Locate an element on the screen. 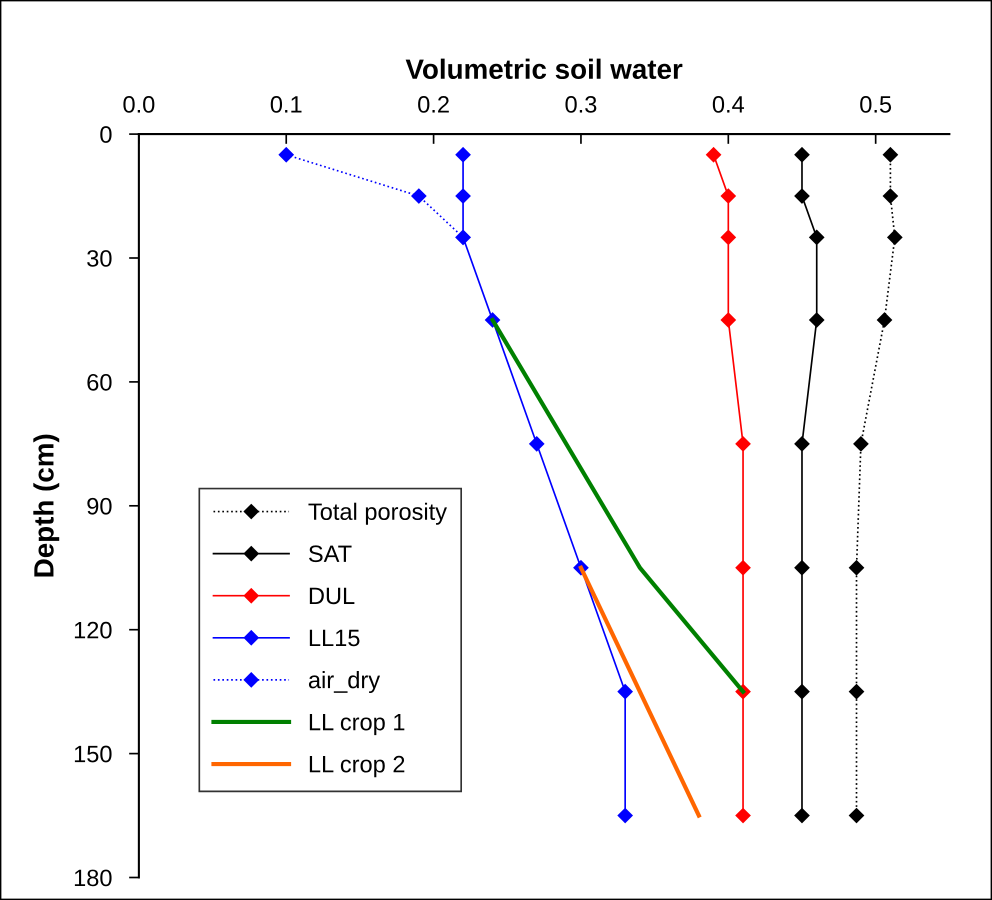 The width and height of the screenshot is (992, 900). y-tick-label: 0 is located at coordinates (106, 134).